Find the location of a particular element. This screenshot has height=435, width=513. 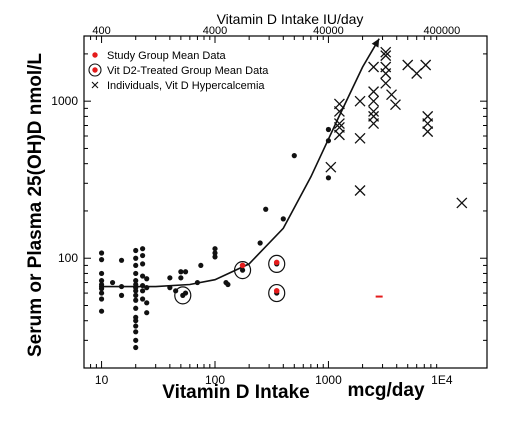

legend-item: Vit D2-Treated Group Mean Data is located at coordinates (178, 70).